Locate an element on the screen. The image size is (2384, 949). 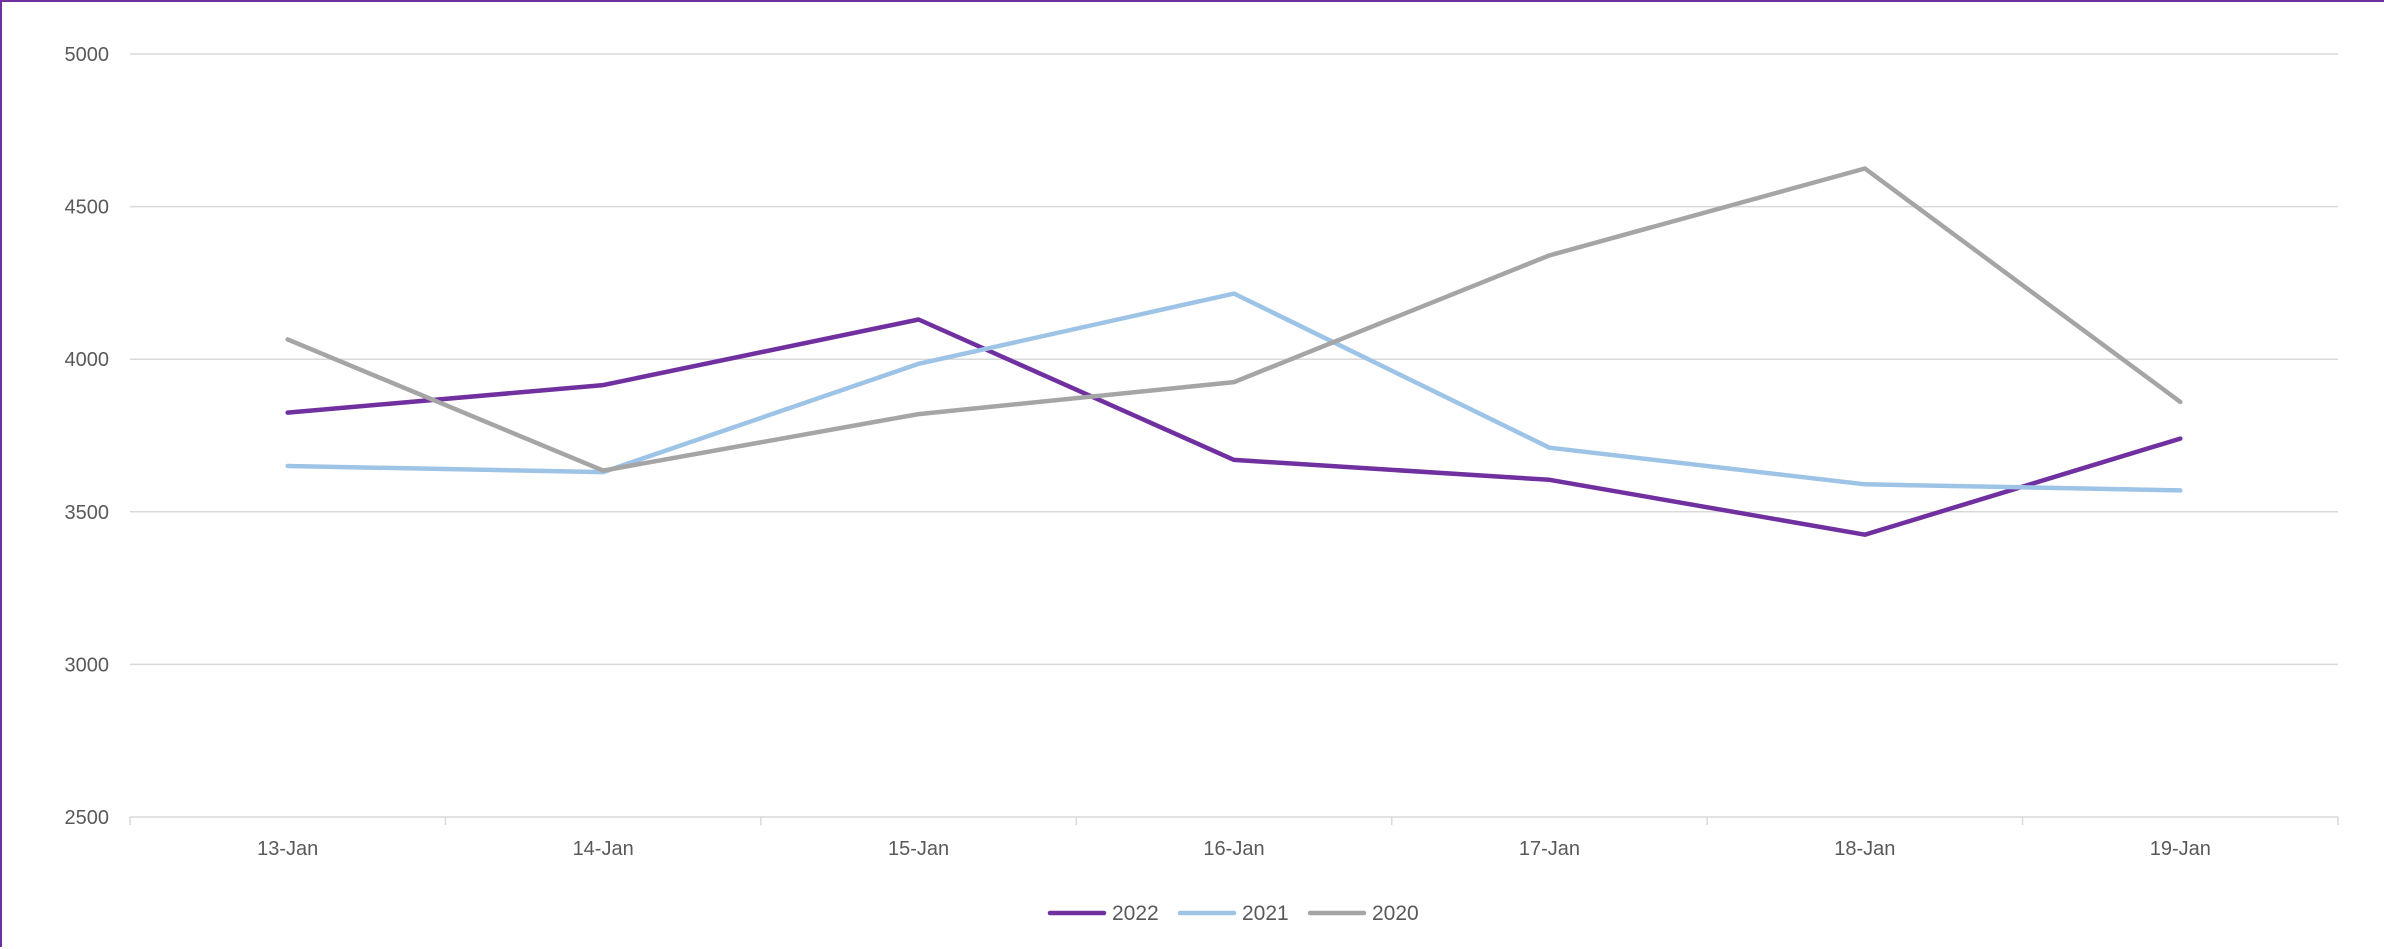
legend: 2022 2021 2020 is located at coordinates (1233, 913).